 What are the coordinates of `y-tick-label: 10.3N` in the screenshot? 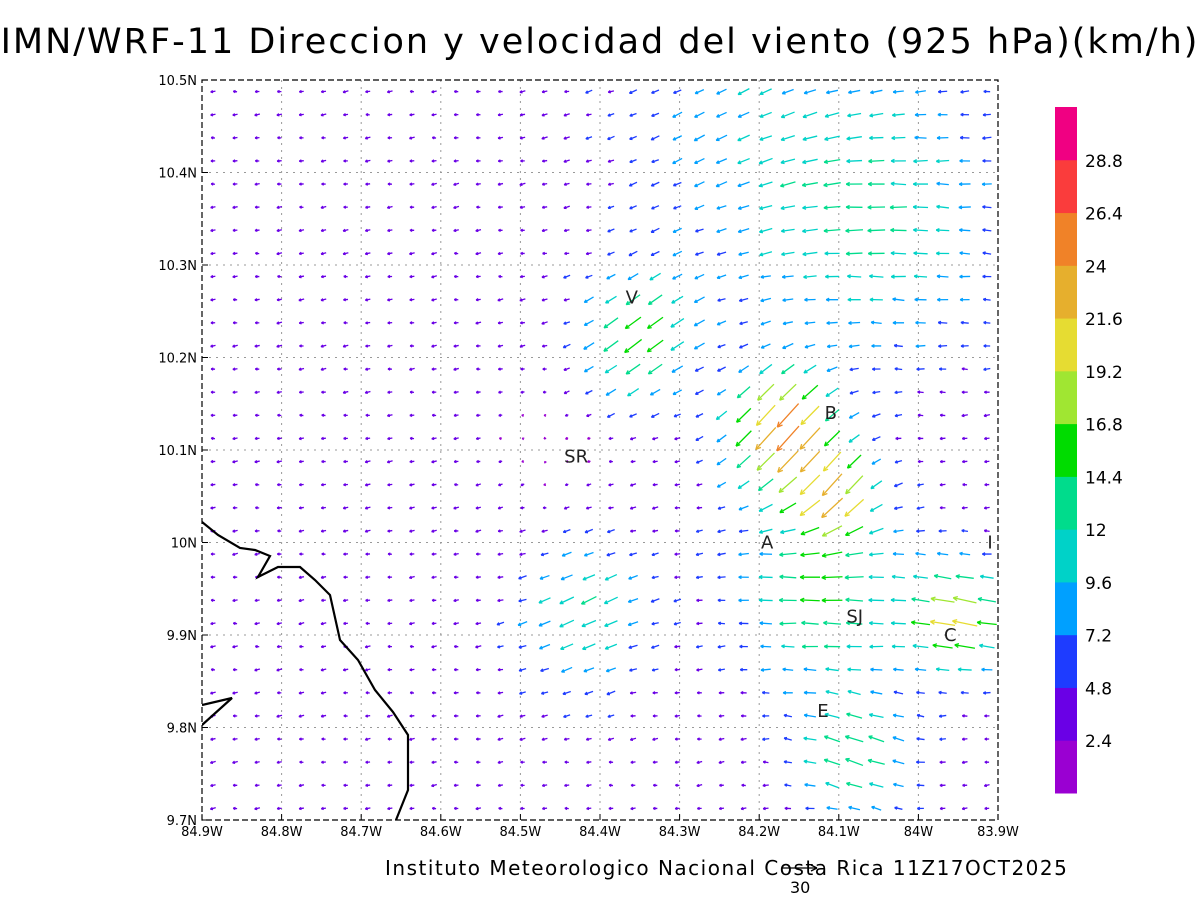 It's located at (177, 266).